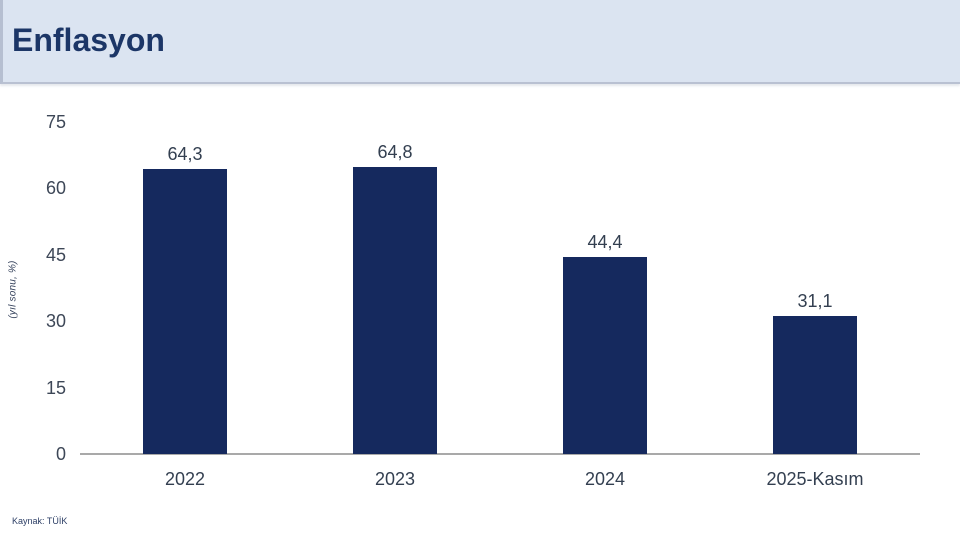  What do you see at coordinates (55, 122) in the screenshot?
I see `y-tick-label: 75` at bounding box center [55, 122].